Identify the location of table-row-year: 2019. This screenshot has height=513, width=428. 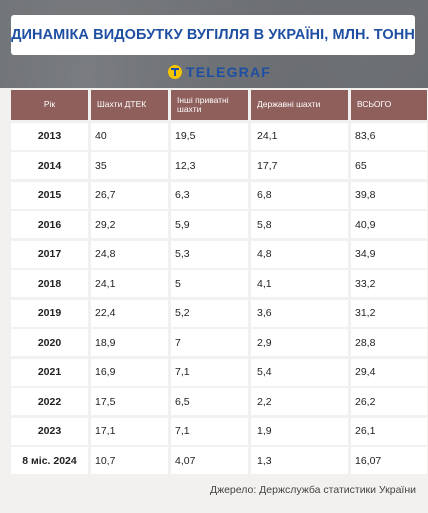
(49, 313).